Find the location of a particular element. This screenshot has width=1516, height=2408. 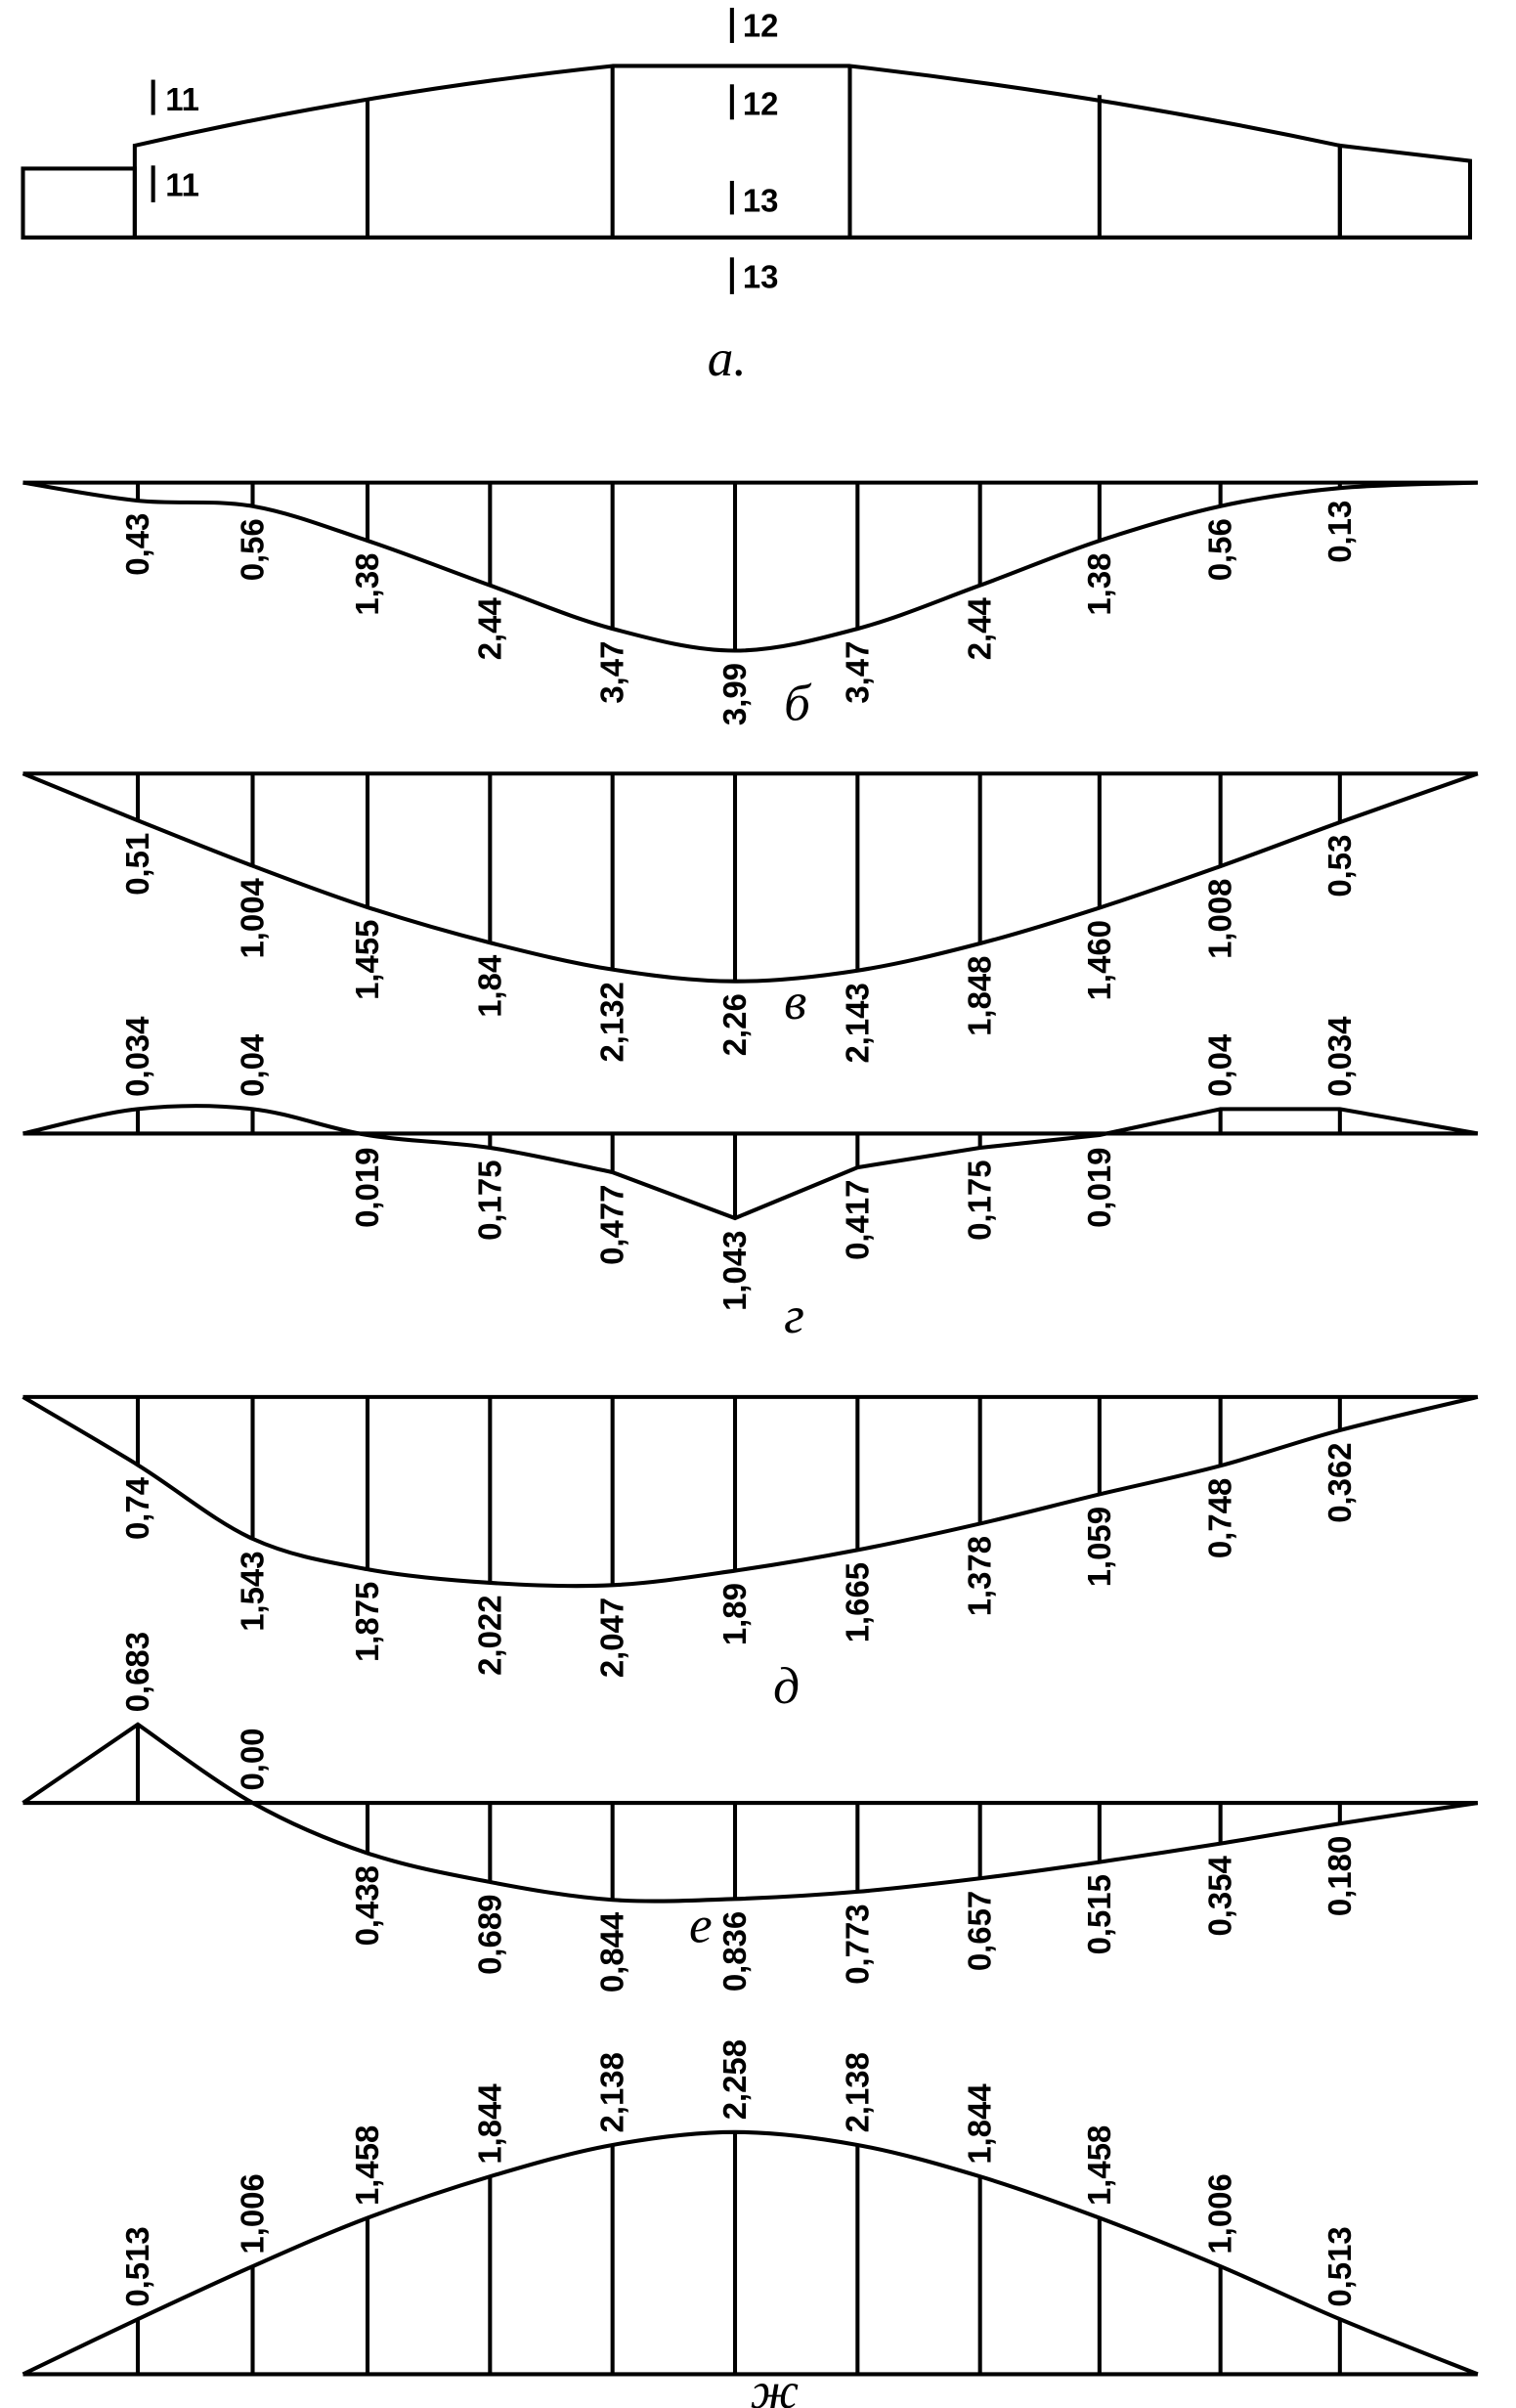

value-label: 1,455 is located at coordinates (367, 960).